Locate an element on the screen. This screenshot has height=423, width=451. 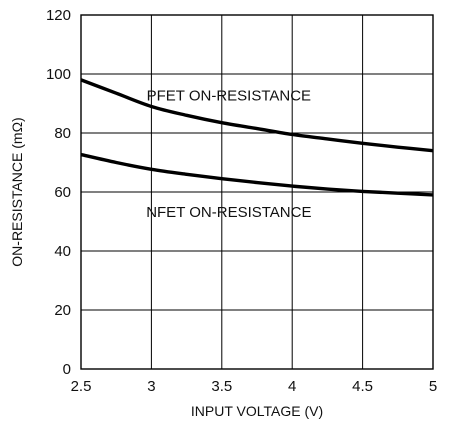
series-annotations: PFET ON-RESISTANCE NFET ON-RESISTANCE is located at coordinates (228, 155).